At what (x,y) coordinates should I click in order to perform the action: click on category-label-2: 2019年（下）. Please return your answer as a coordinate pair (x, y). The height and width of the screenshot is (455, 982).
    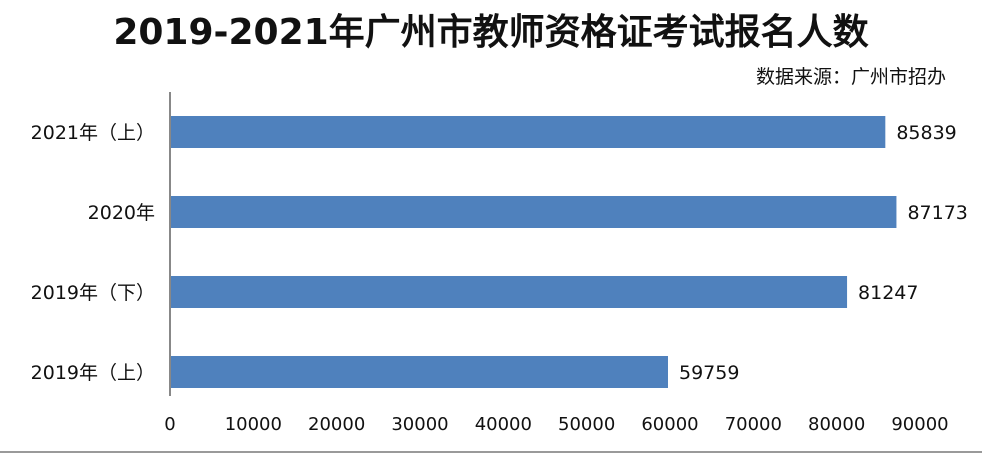
    Looking at the image, I should click on (93, 293).